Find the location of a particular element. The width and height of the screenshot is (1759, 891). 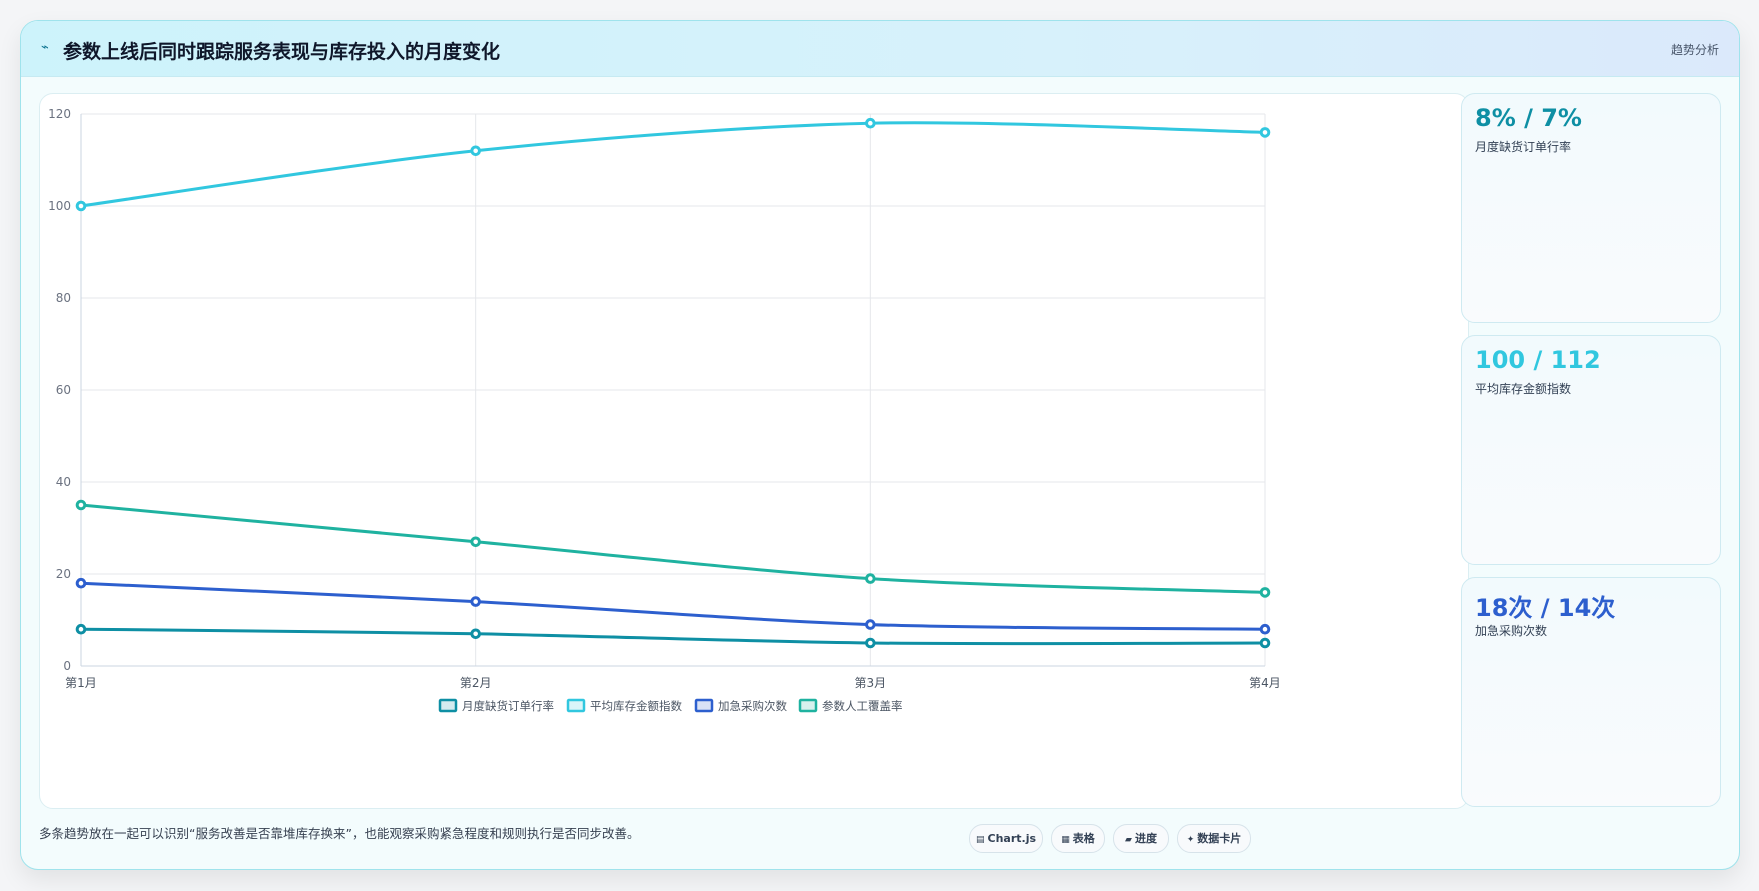

stat-card-expedite: 18次 / 14次 加急采购次数 is located at coordinates (1591, 692).